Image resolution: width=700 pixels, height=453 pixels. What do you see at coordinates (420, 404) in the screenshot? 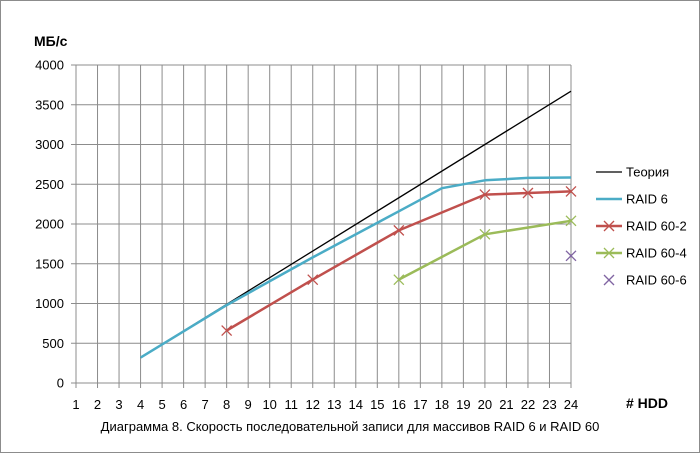
I see `x-tick-label: 17` at bounding box center [420, 404].